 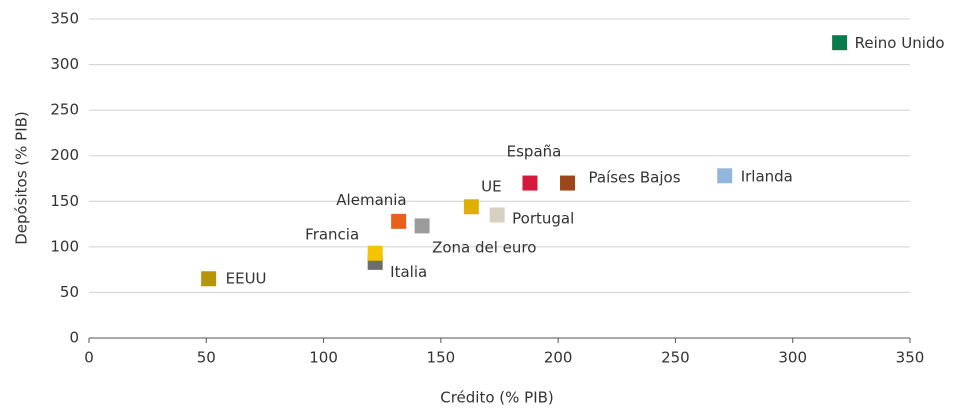 What do you see at coordinates (206, 358) in the screenshot?
I see `x-tick-label: 50` at bounding box center [206, 358].